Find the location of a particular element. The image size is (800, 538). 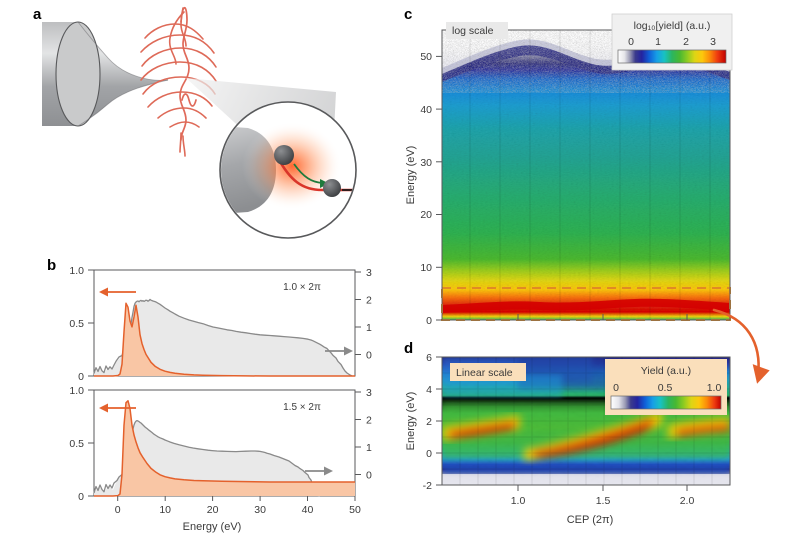

panel-b-bottom-rtick-2: 2 is located at coordinates (369, 421).